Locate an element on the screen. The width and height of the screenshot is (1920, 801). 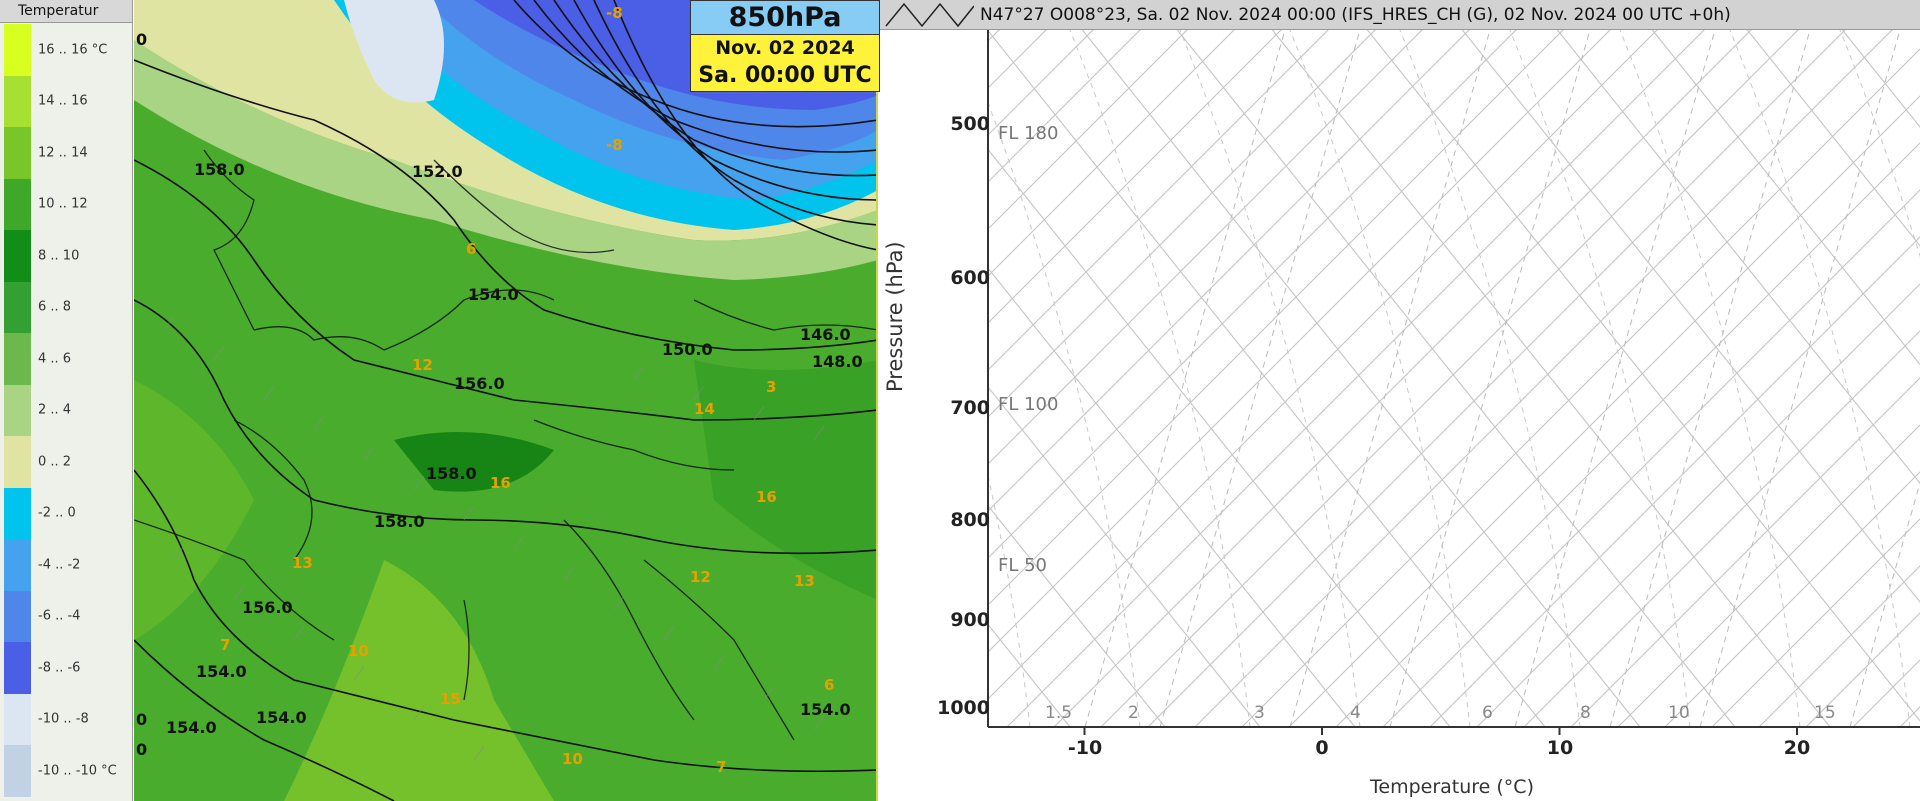
legend-label: 0 .. 2 is located at coordinates (55, 462).